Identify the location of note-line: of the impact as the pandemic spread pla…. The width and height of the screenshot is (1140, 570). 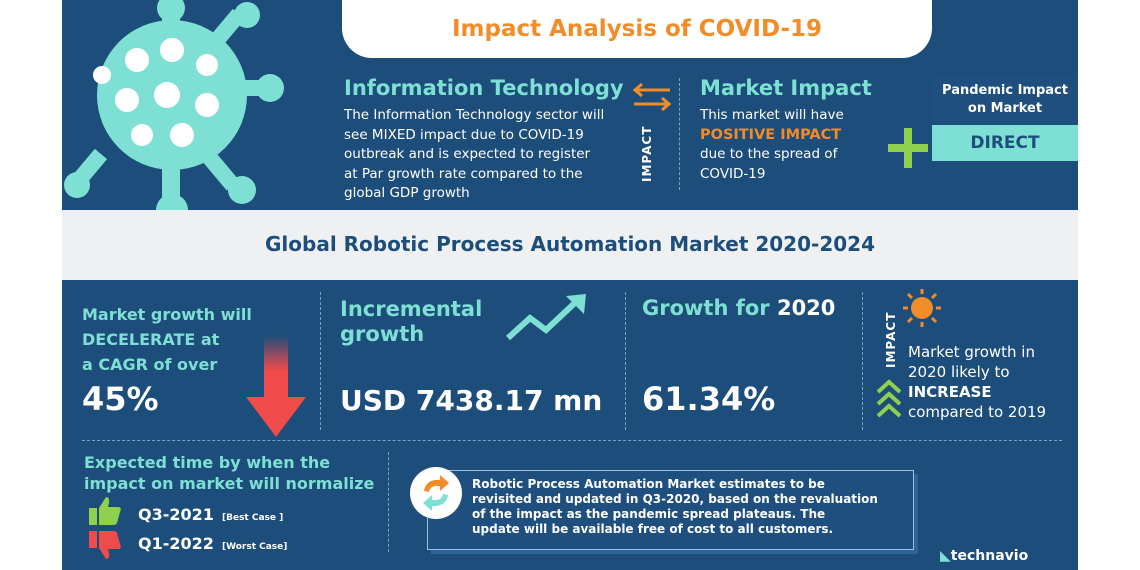
(649, 514).